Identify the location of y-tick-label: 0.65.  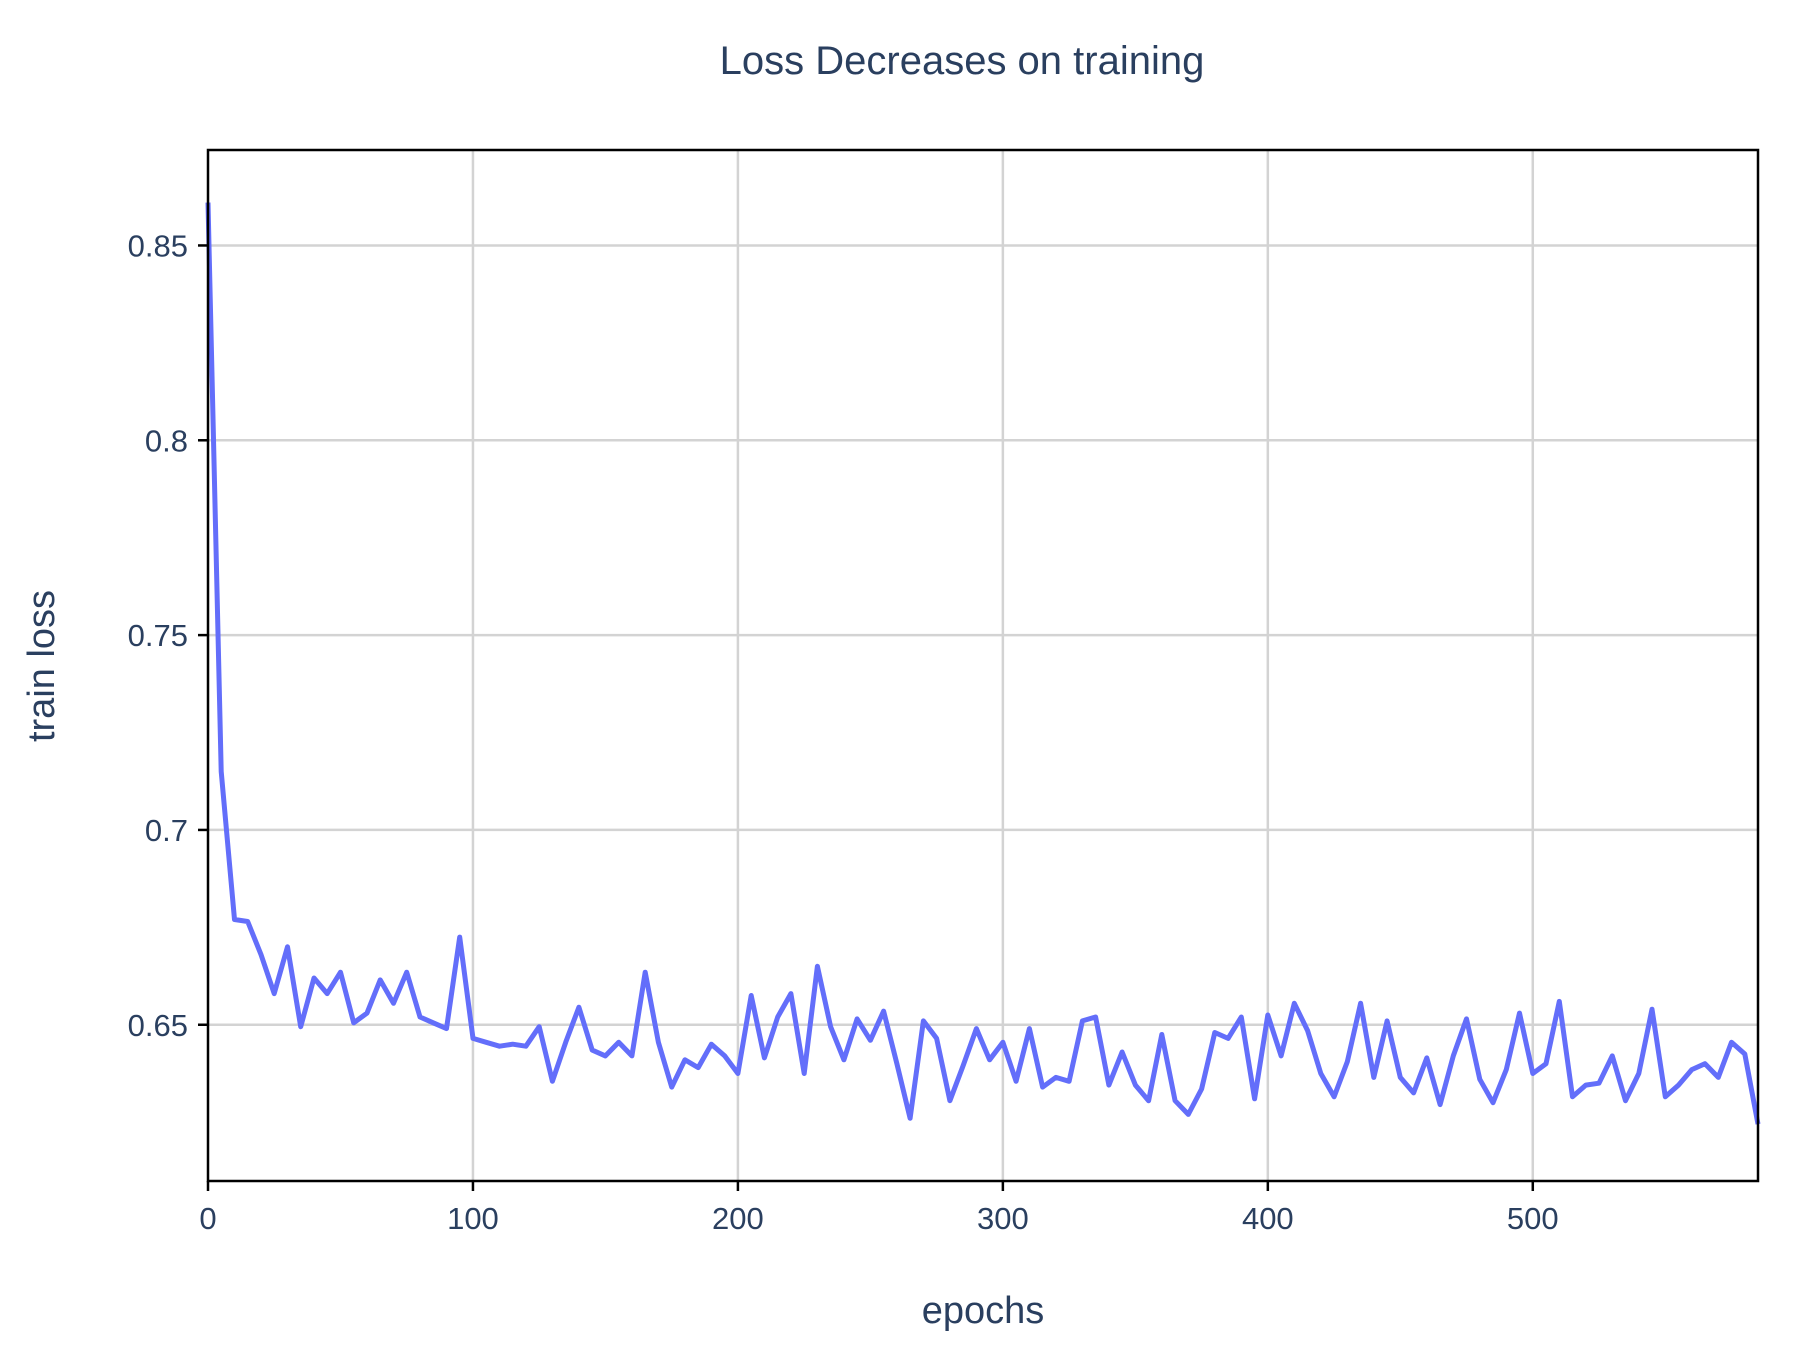
(158, 1025).